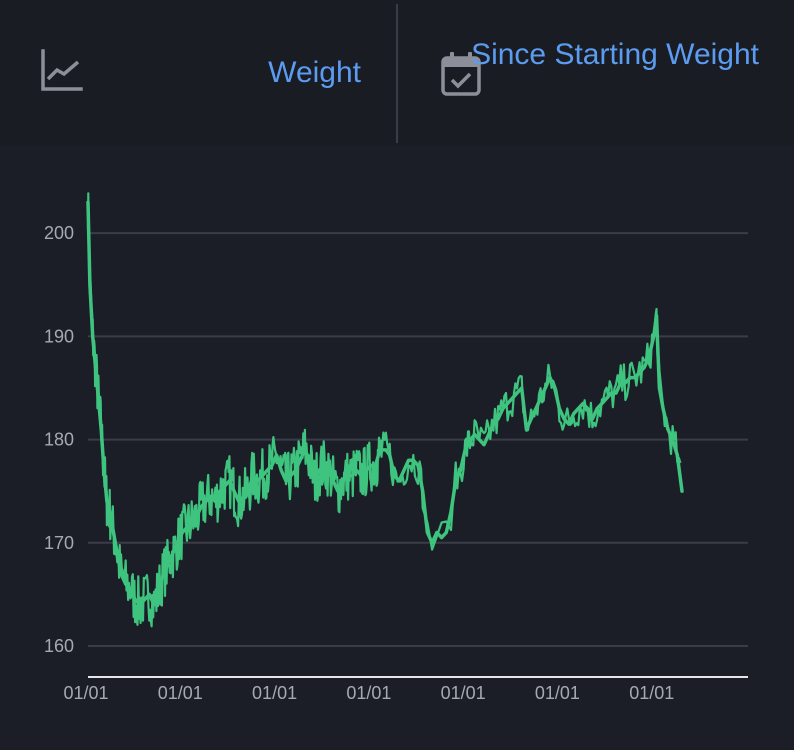  What do you see at coordinates (59, 440) in the screenshot?
I see `y-tick-label: 180` at bounding box center [59, 440].